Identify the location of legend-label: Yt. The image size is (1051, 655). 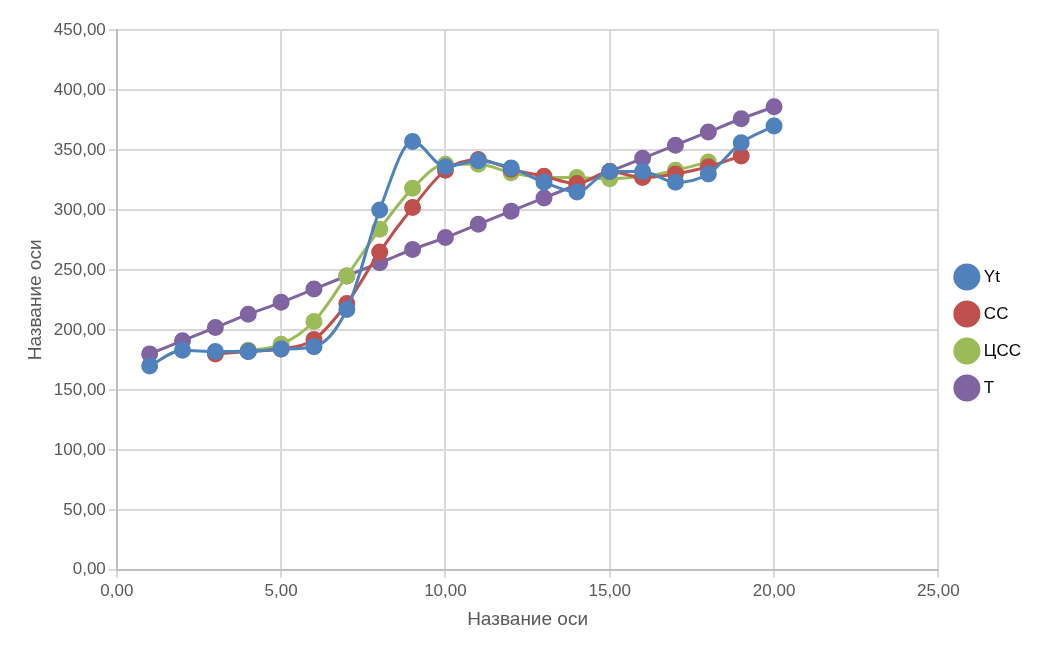
(992, 276).